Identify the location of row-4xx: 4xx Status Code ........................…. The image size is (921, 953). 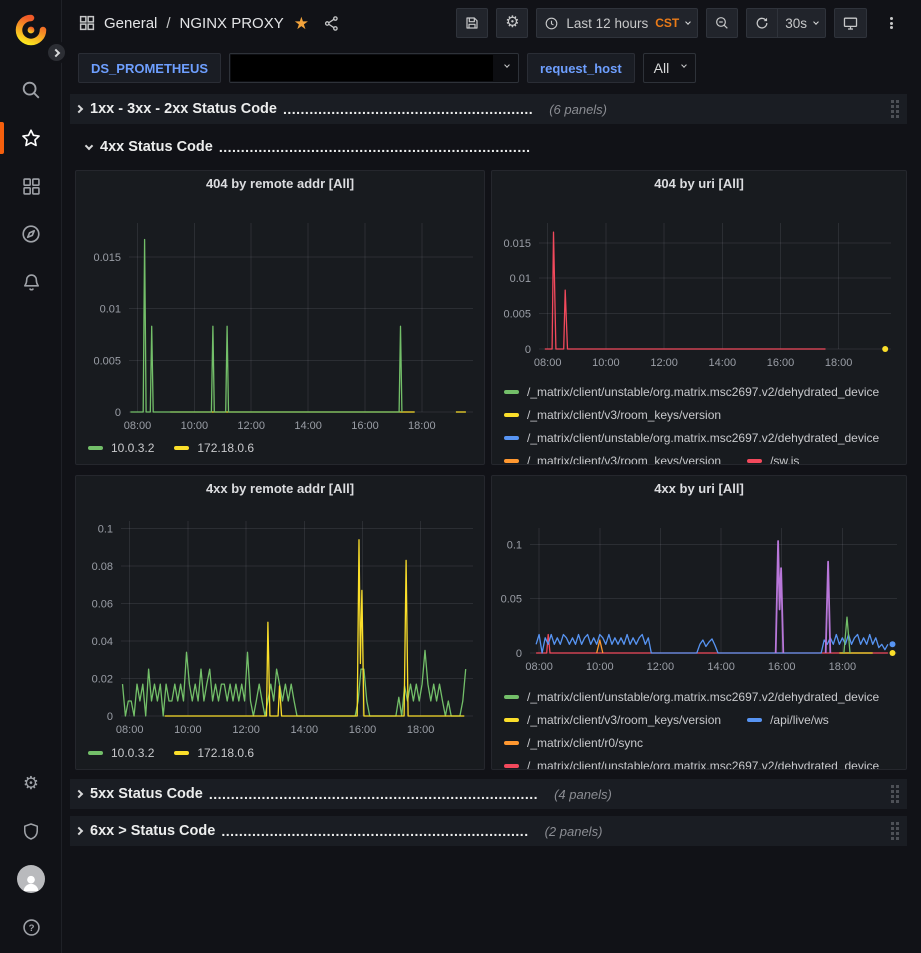
(494, 147).